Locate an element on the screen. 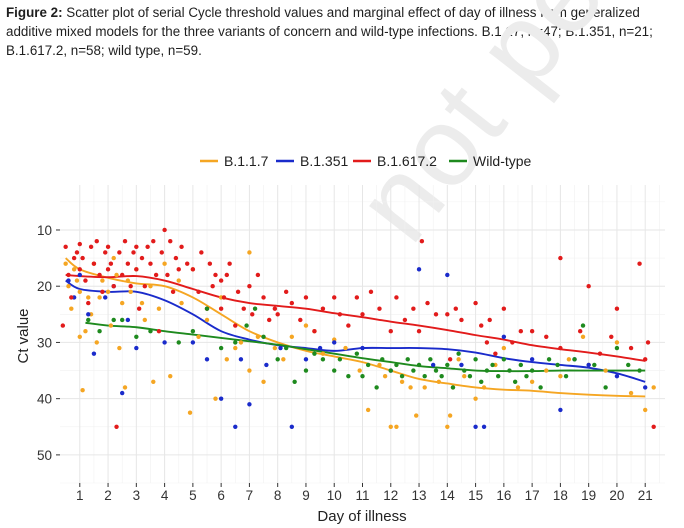 Image resolution: width=684 pixels, height=528 pixels. x-tick-label: 13 is located at coordinates (419, 495).